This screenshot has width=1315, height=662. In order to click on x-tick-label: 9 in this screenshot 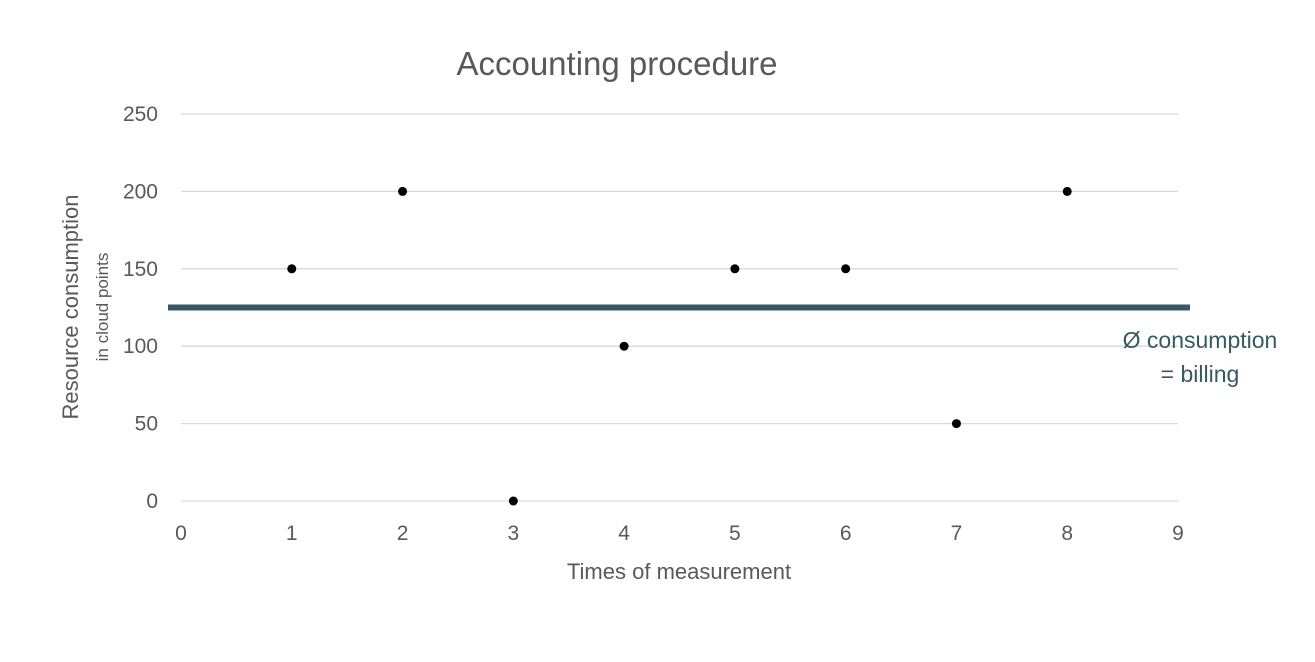, I will do `click(1178, 533)`.